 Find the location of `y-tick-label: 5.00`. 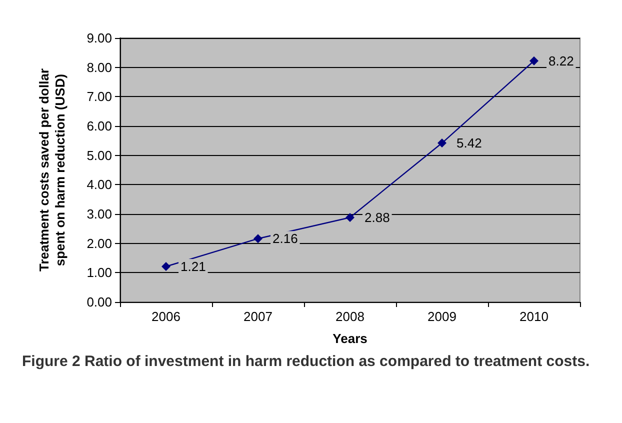

y-tick-label: 5.00 is located at coordinates (99, 155).